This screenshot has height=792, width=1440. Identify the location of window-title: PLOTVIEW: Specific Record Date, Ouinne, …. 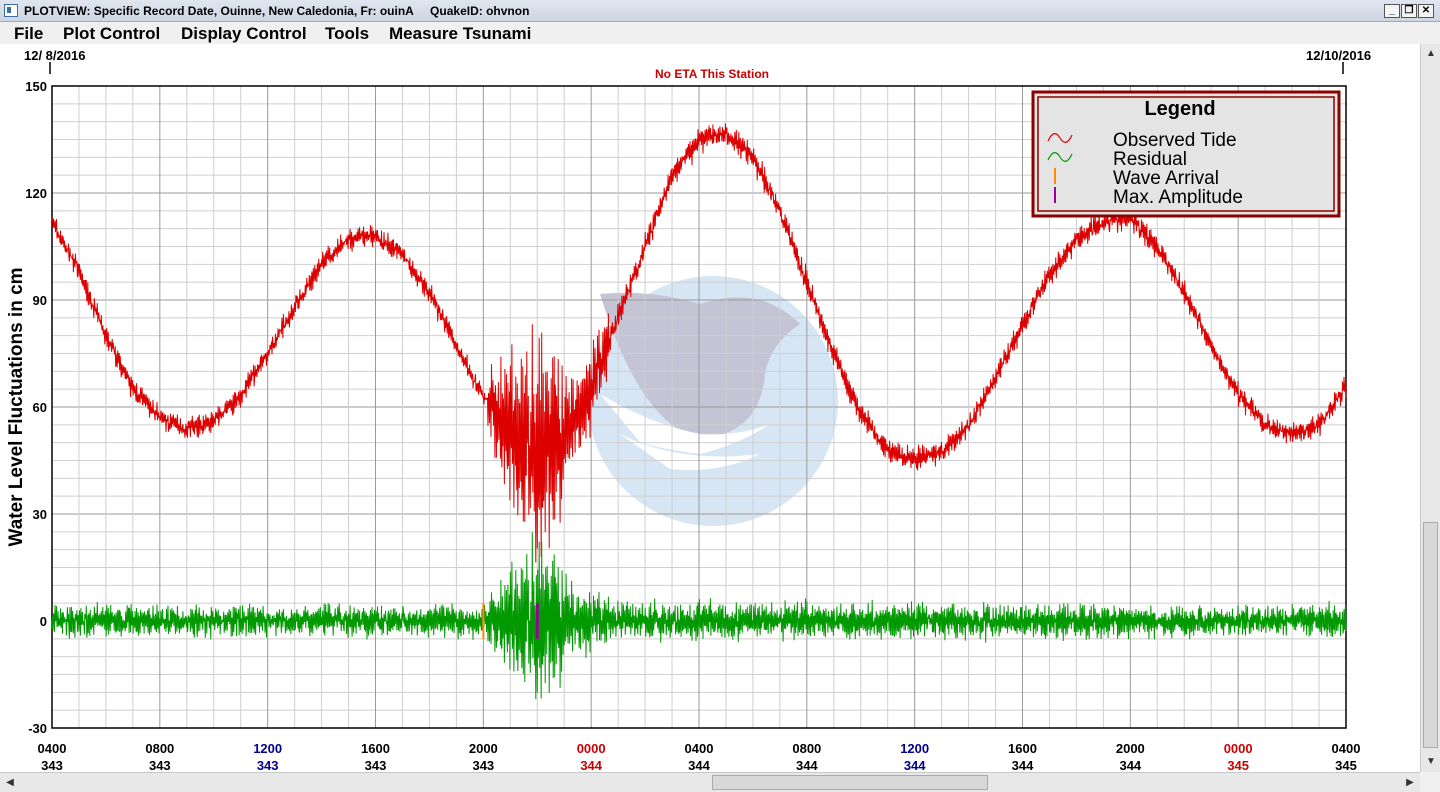
(277, 11).